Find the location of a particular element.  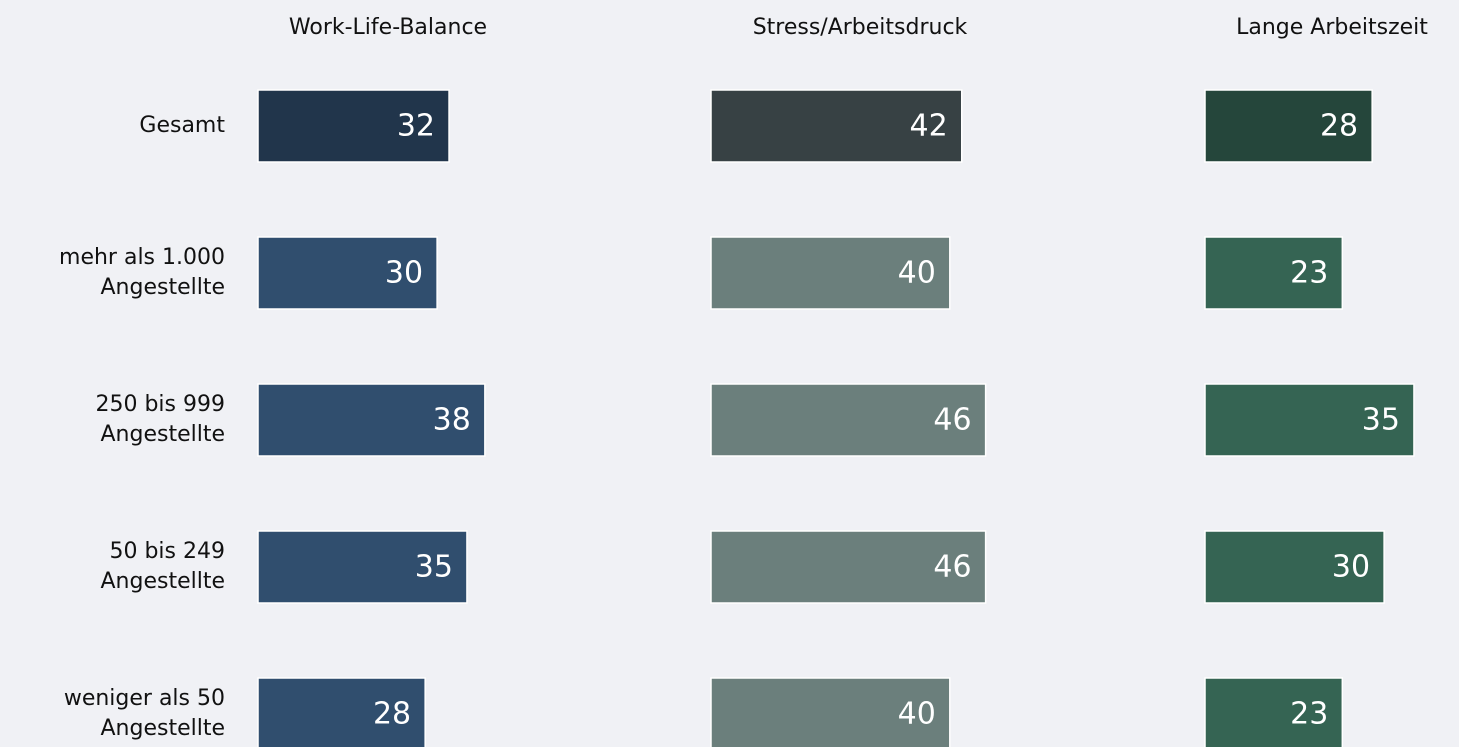

panel-title: Work-Life-Balance is located at coordinates (388, 27).